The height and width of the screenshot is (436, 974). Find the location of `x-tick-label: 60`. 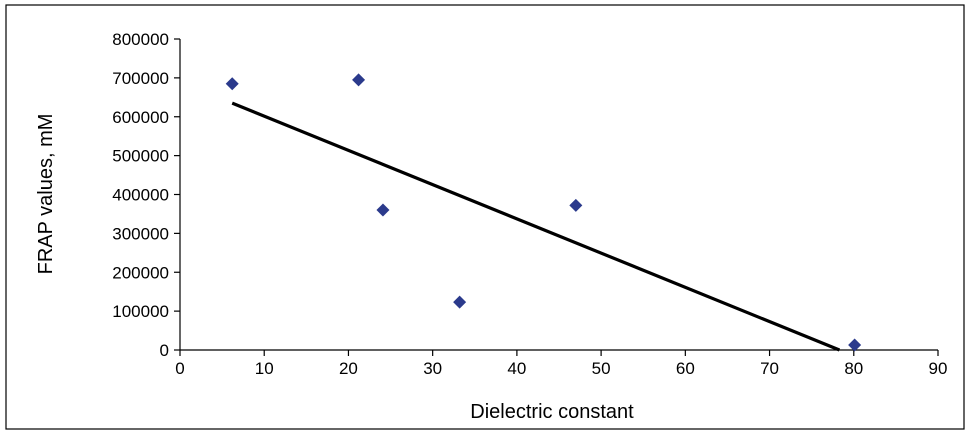

x-tick-label: 60 is located at coordinates (685, 368).